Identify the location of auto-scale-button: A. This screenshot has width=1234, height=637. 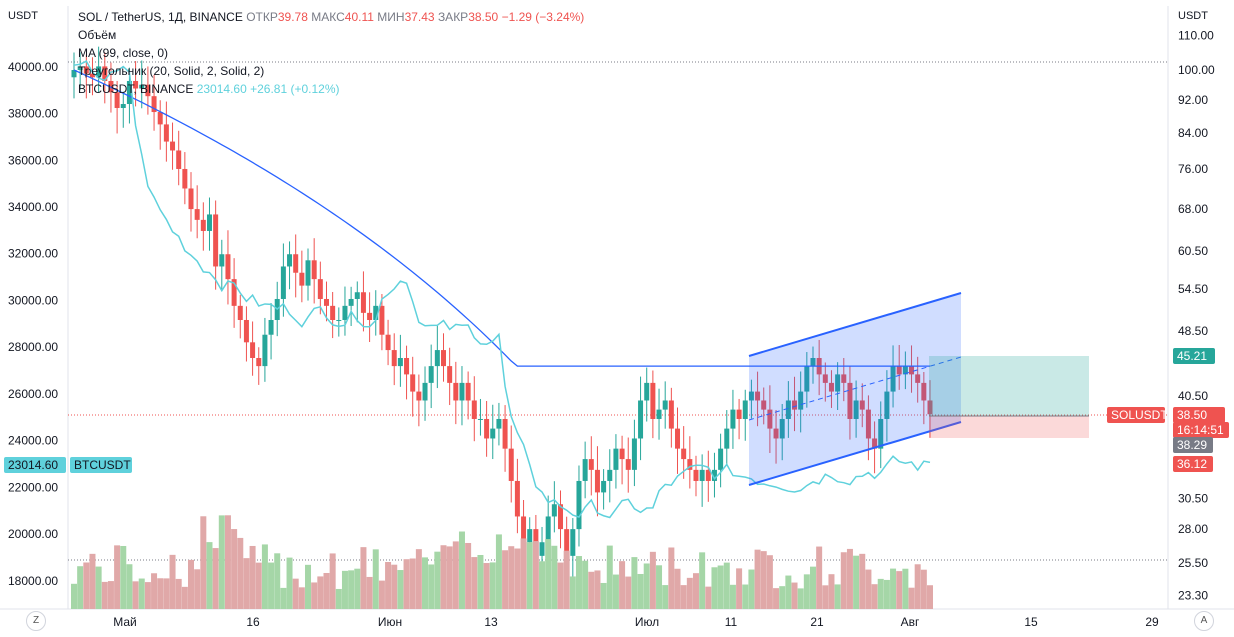
(1204, 621).